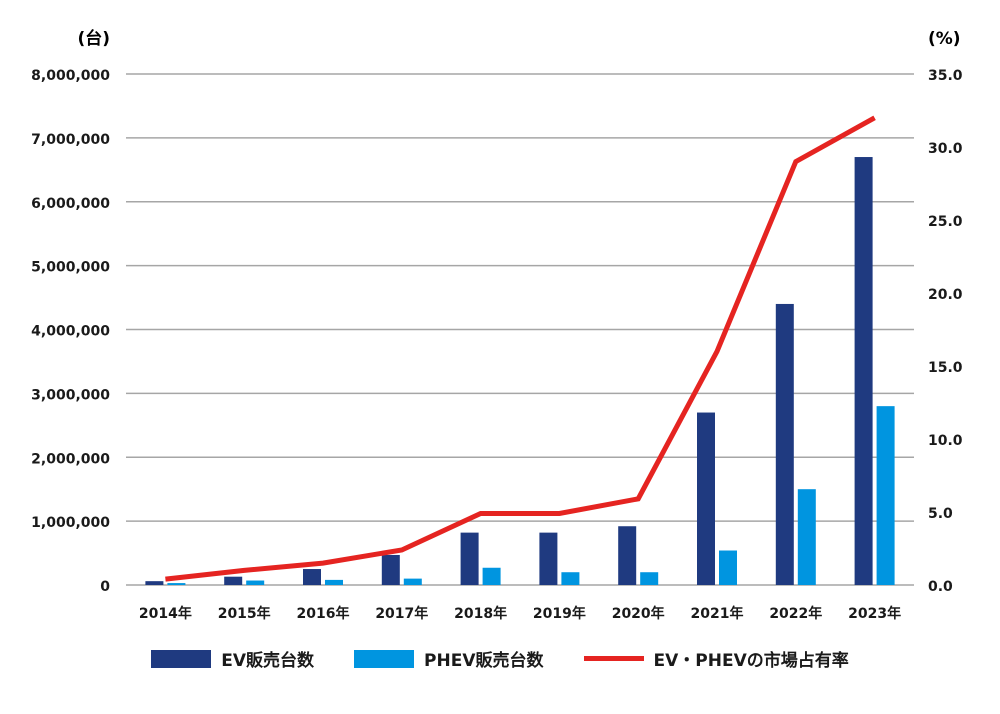 The height and width of the screenshot is (714, 1000). I want to click on x-tick-label: 2016年, so click(323, 613).